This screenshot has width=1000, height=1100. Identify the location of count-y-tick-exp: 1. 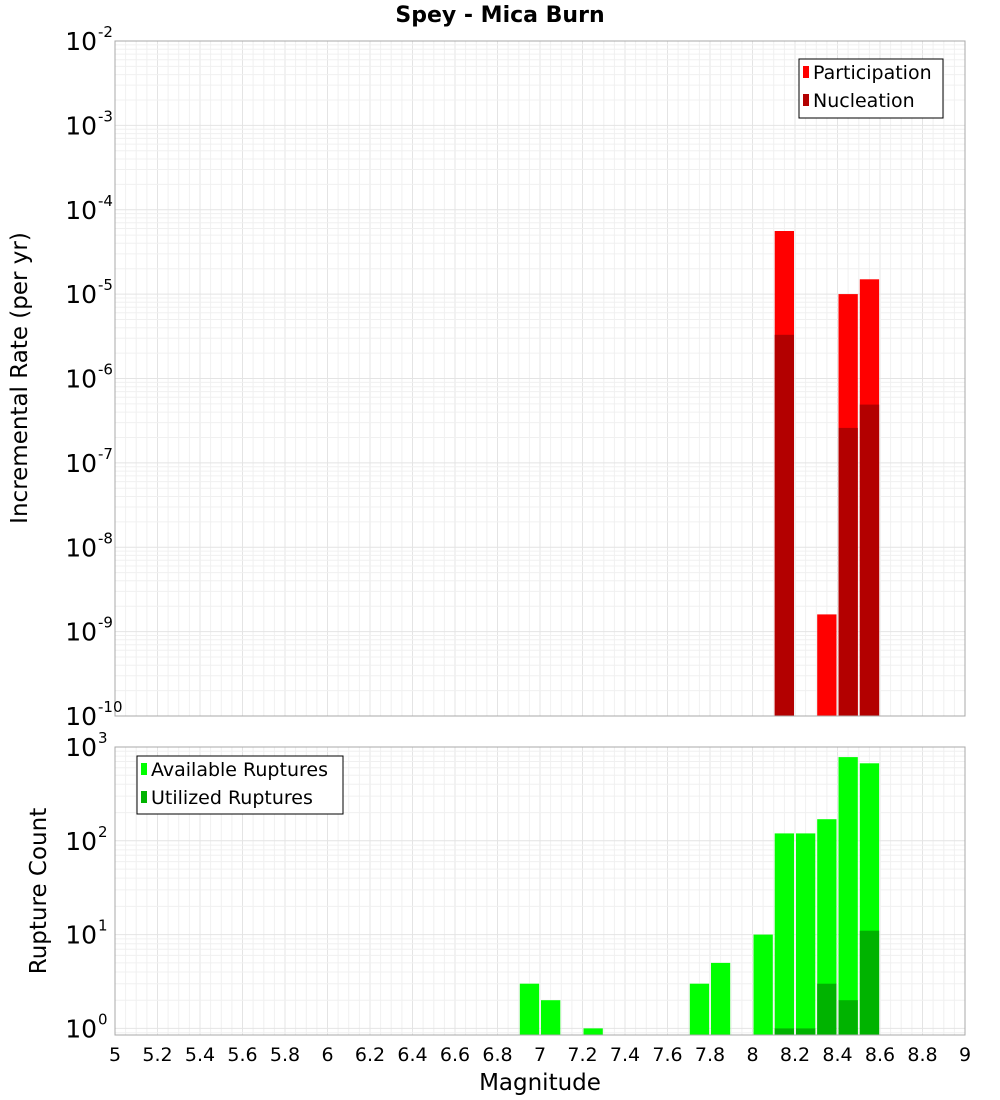
(103, 926).